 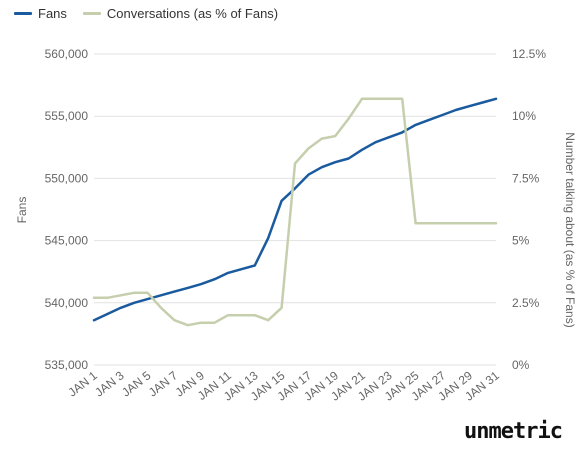 What do you see at coordinates (529, 54) in the screenshot?
I see `right-y-tick: 12.5%` at bounding box center [529, 54].